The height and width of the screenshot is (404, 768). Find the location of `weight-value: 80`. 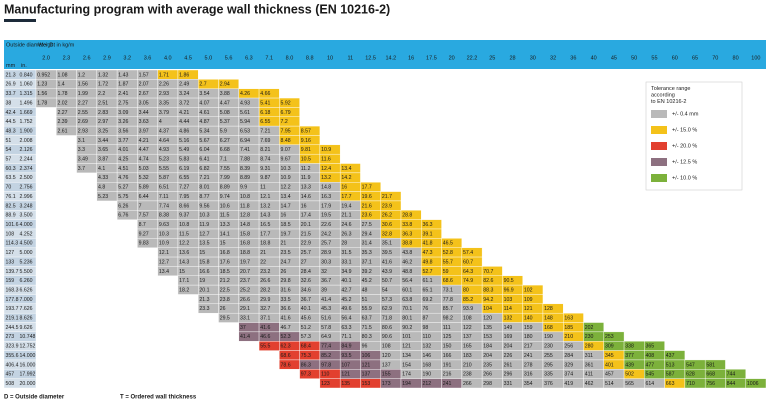

weight-value: 80 is located at coordinates (466, 290).